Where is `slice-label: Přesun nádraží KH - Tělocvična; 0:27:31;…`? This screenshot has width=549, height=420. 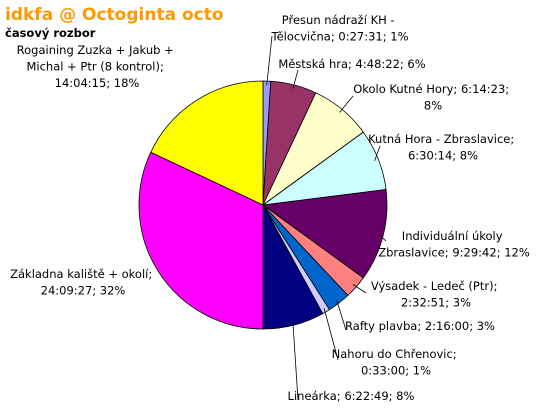
slice-label: Přesun nádraží KH - Tělocvična; 0:27:31;… is located at coordinates (340, 28).